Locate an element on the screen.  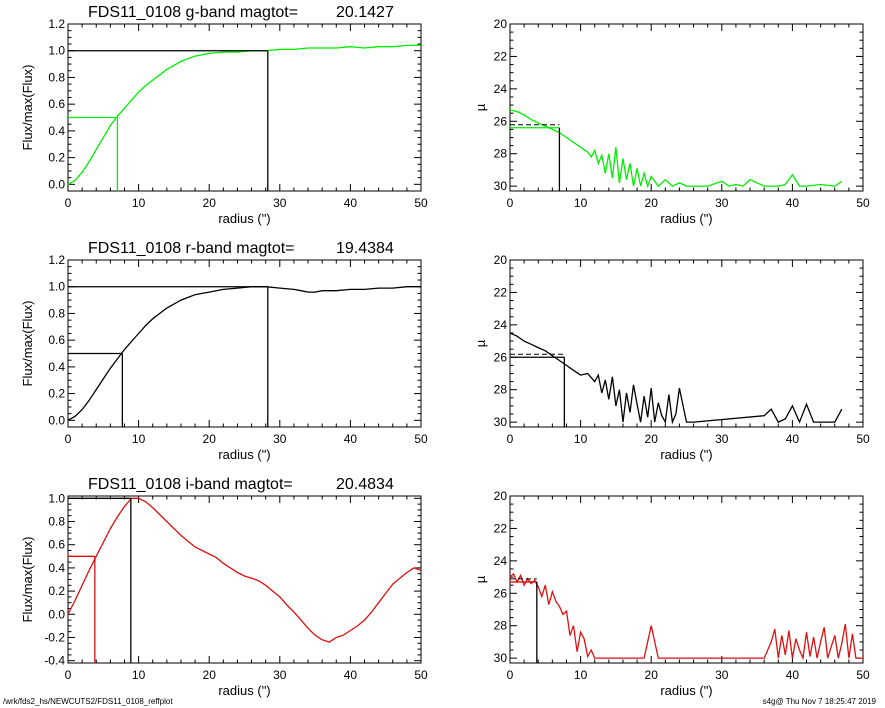
chart-r-sb-xtick-label: 20 is located at coordinates (652, 439).